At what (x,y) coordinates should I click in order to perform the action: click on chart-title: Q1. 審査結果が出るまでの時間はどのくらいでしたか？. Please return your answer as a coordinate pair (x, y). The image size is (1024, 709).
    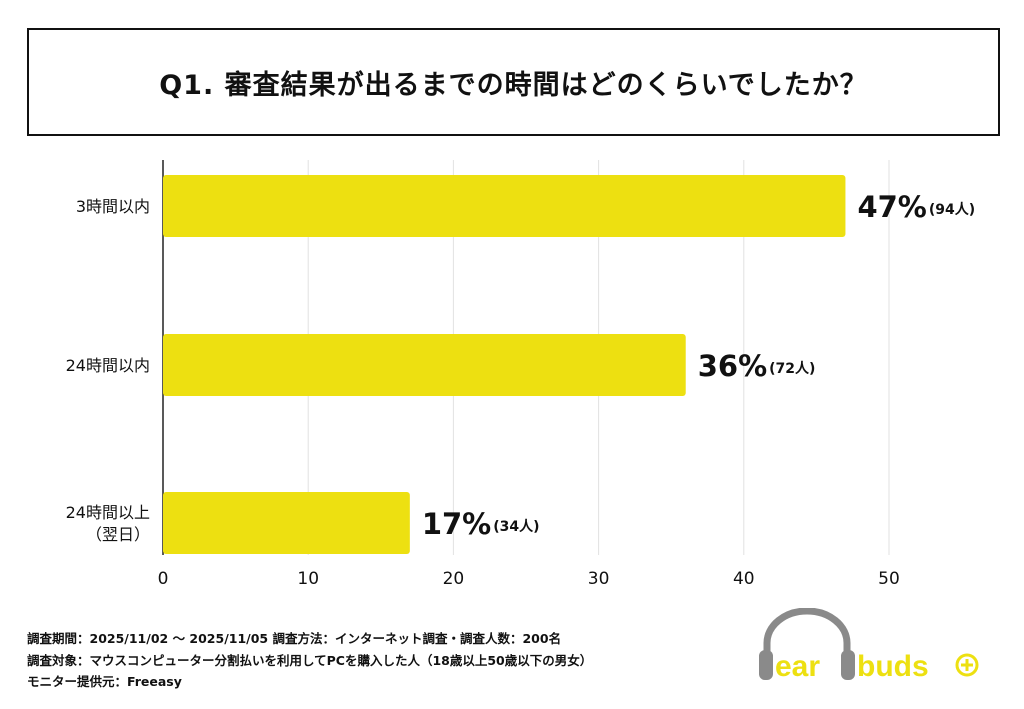
    Looking at the image, I should click on (513, 85).